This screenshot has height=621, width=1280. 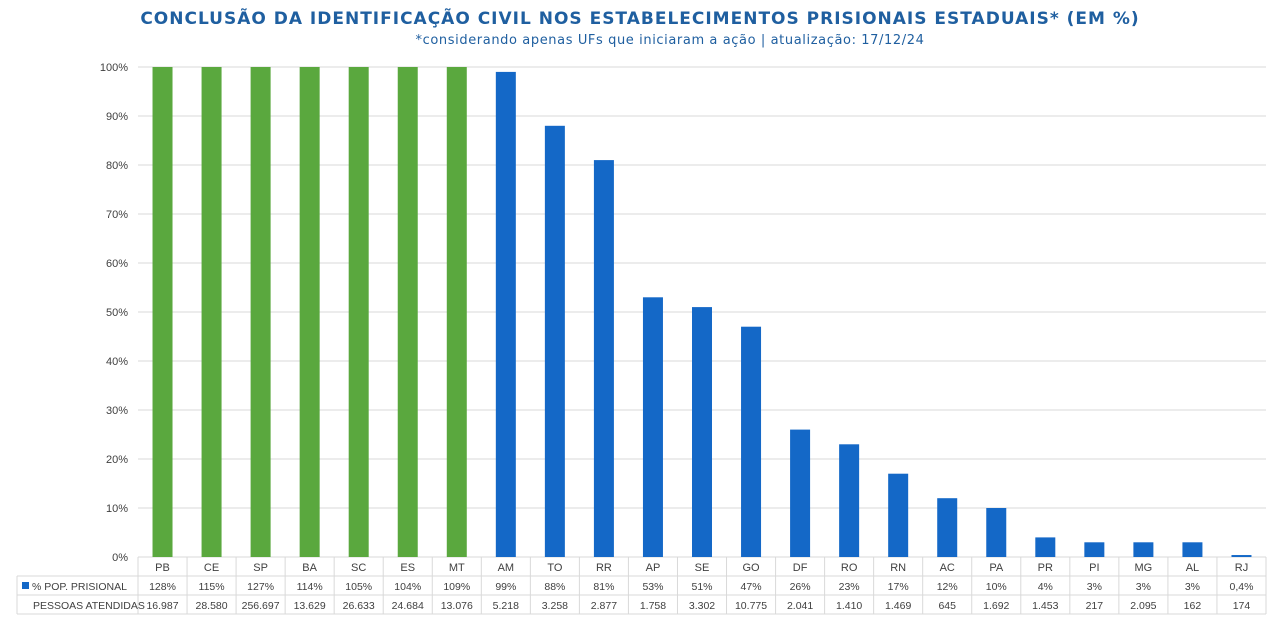 What do you see at coordinates (849, 587) in the screenshot?
I see `data-label: 23%` at bounding box center [849, 587].